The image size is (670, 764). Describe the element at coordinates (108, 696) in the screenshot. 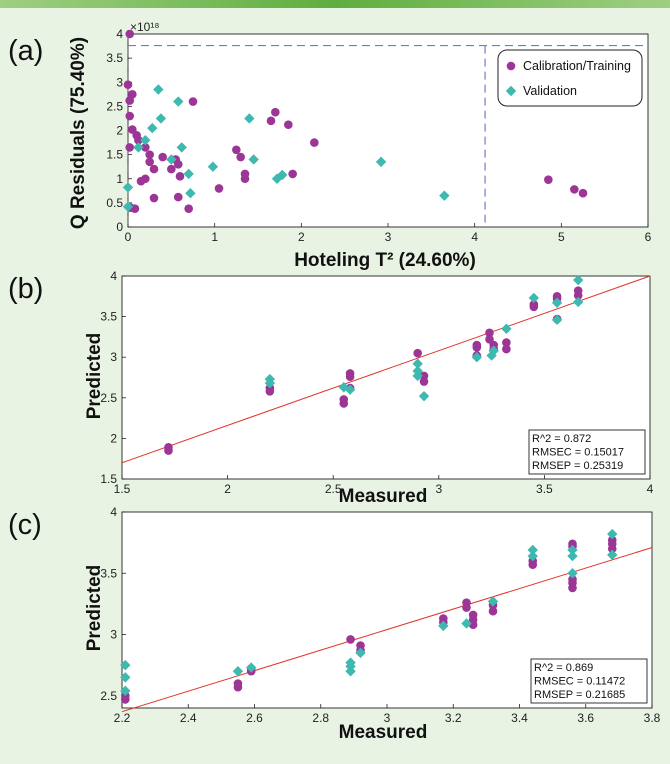

I see `y-tick-label-c: 2.5` at that location.